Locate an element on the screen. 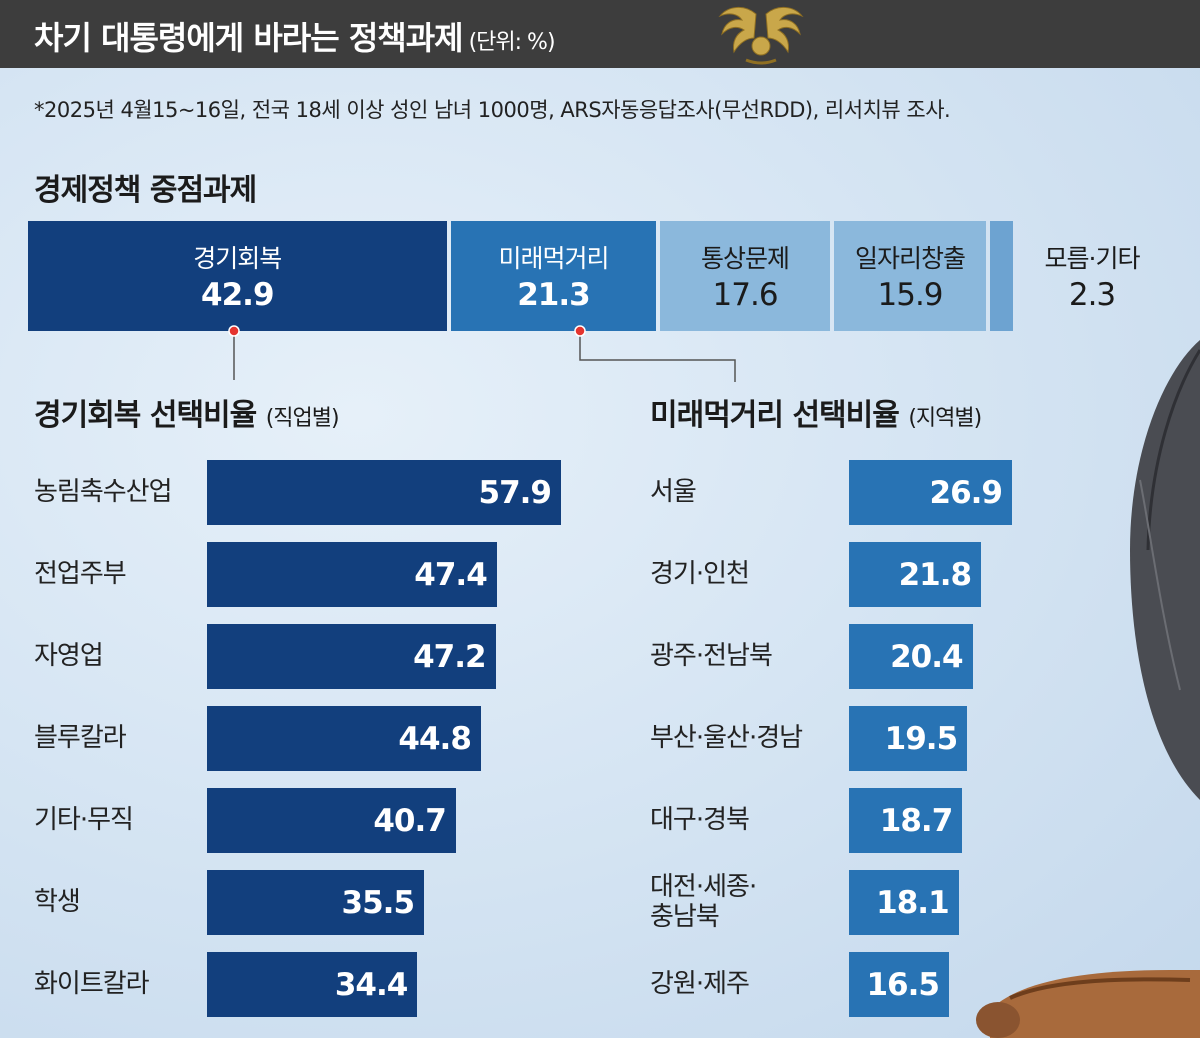 The height and width of the screenshot is (1038, 1200). bar: 57.9 is located at coordinates (384, 492).